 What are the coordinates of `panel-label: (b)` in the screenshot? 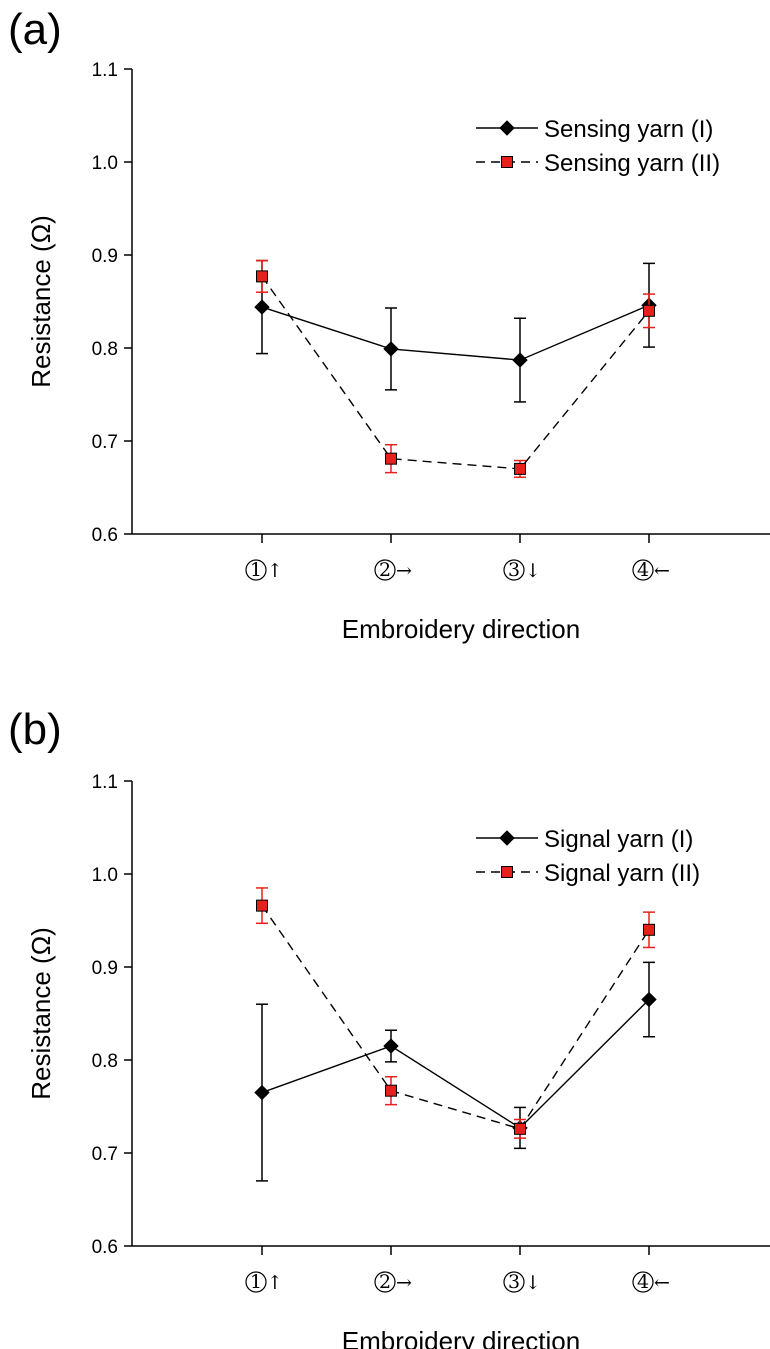 It's located at (35, 729).